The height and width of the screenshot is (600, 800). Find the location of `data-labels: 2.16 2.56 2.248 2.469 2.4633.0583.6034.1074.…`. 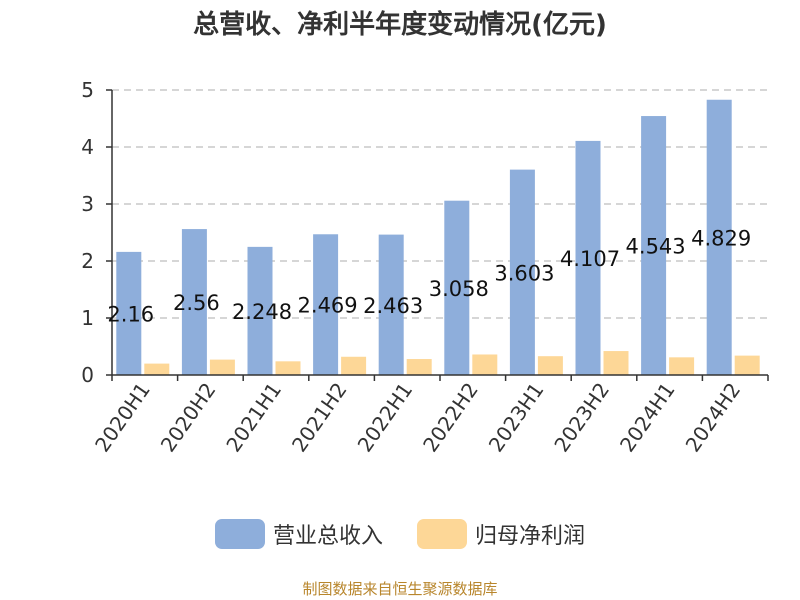

data-labels: 2.16 2.56 2.248 2.469 2.4633.0583.6034.1074.… is located at coordinates (429, 276).